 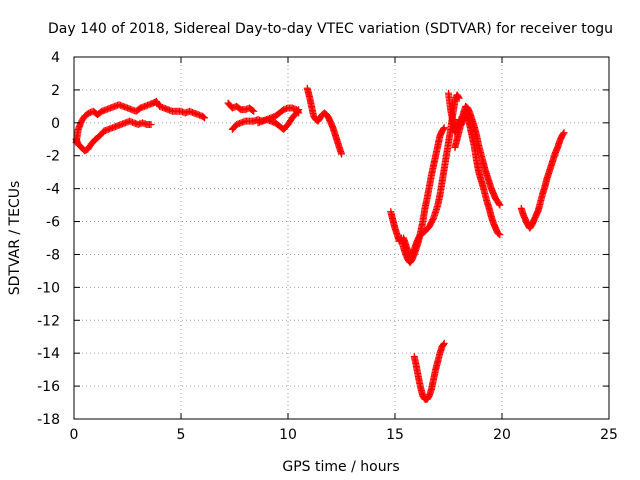 I want to click on x-tick-label: 10, so click(x=288, y=435).